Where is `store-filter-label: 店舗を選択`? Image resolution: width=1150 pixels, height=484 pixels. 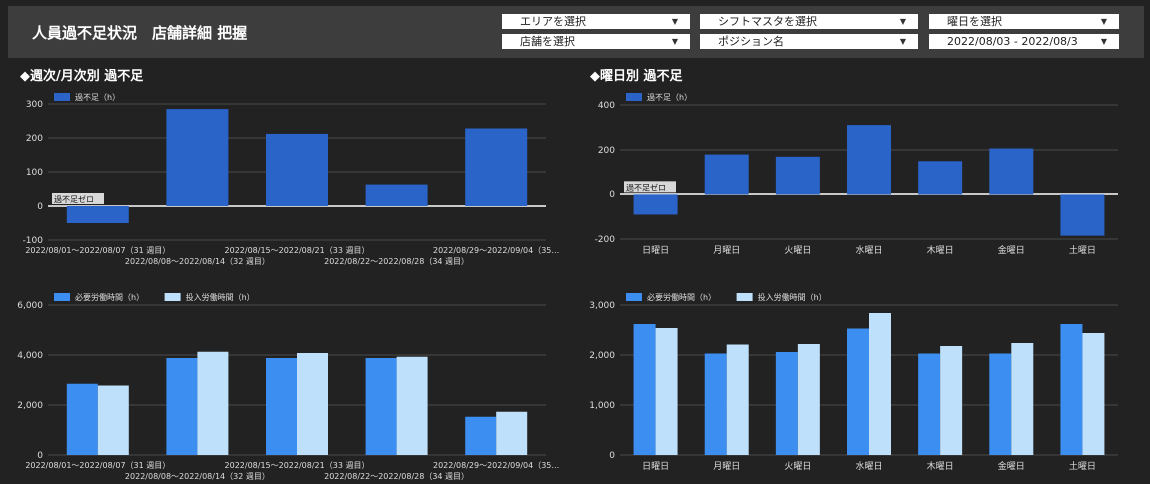
store-filter-label: 店舗を選択 is located at coordinates (547, 41).